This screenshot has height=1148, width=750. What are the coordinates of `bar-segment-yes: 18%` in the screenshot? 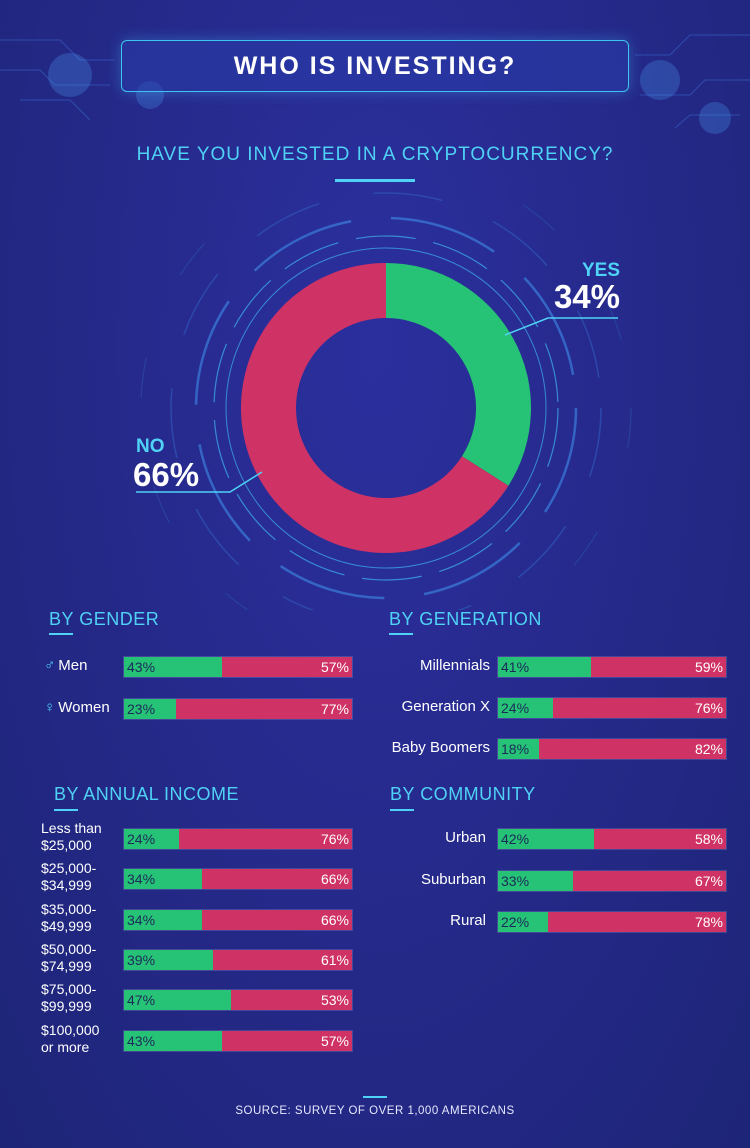 It's located at (519, 749).